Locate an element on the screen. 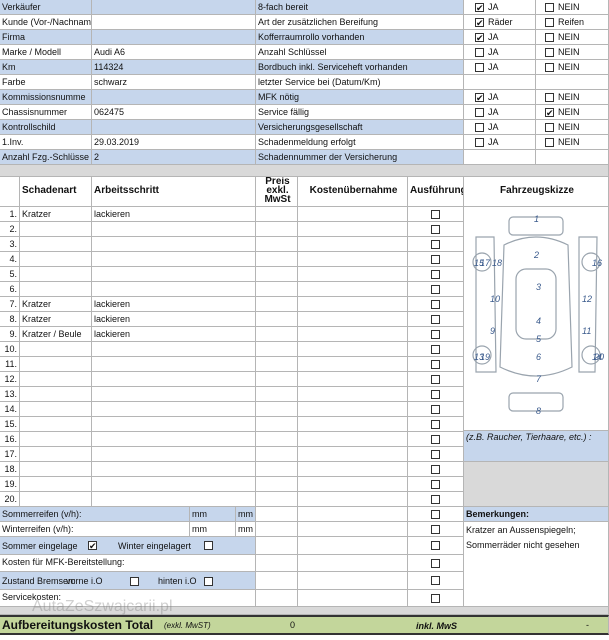  storage-checkbox: ✔ is located at coordinates (92, 546).